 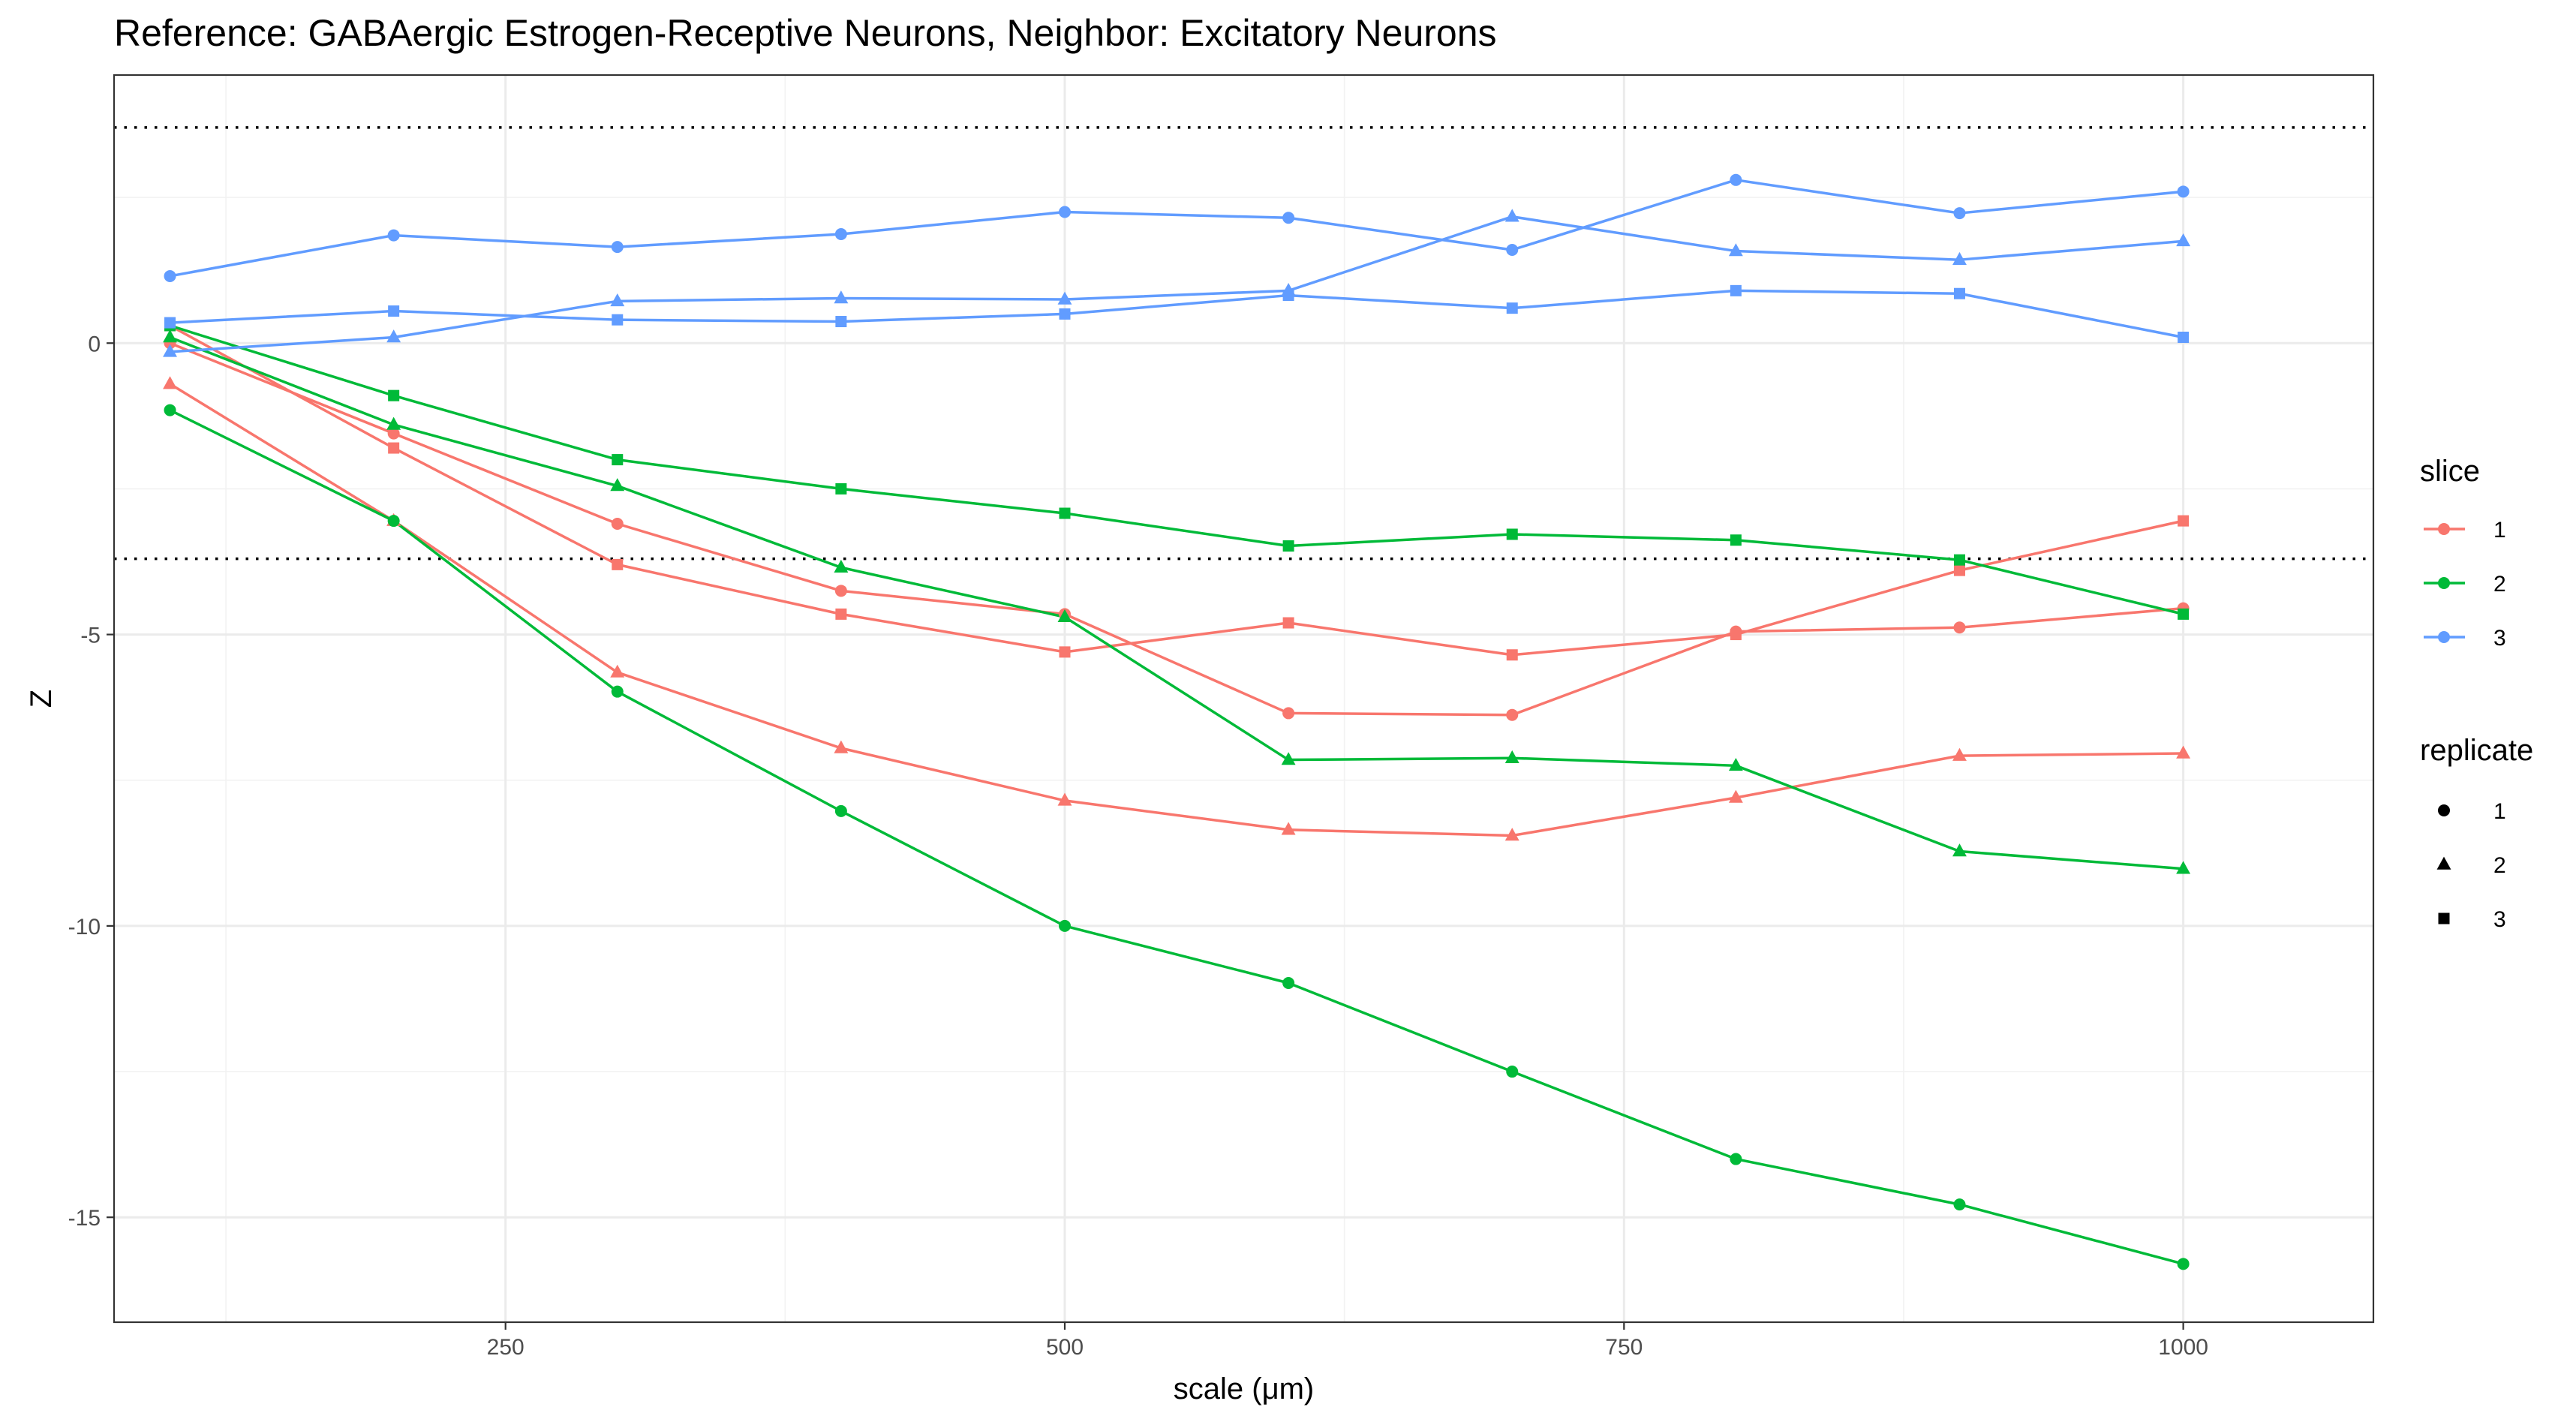 I want to click on x-tick-label: 250, so click(x=506, y=1347).